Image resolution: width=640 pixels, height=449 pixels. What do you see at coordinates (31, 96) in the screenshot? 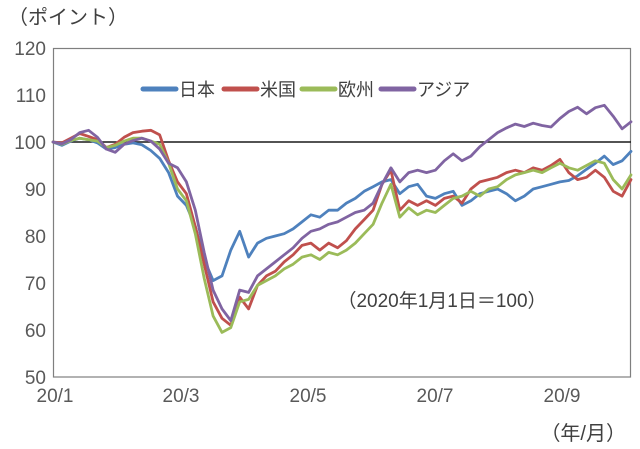
I see `y-tick: 110` at bounding box center [31, 96].